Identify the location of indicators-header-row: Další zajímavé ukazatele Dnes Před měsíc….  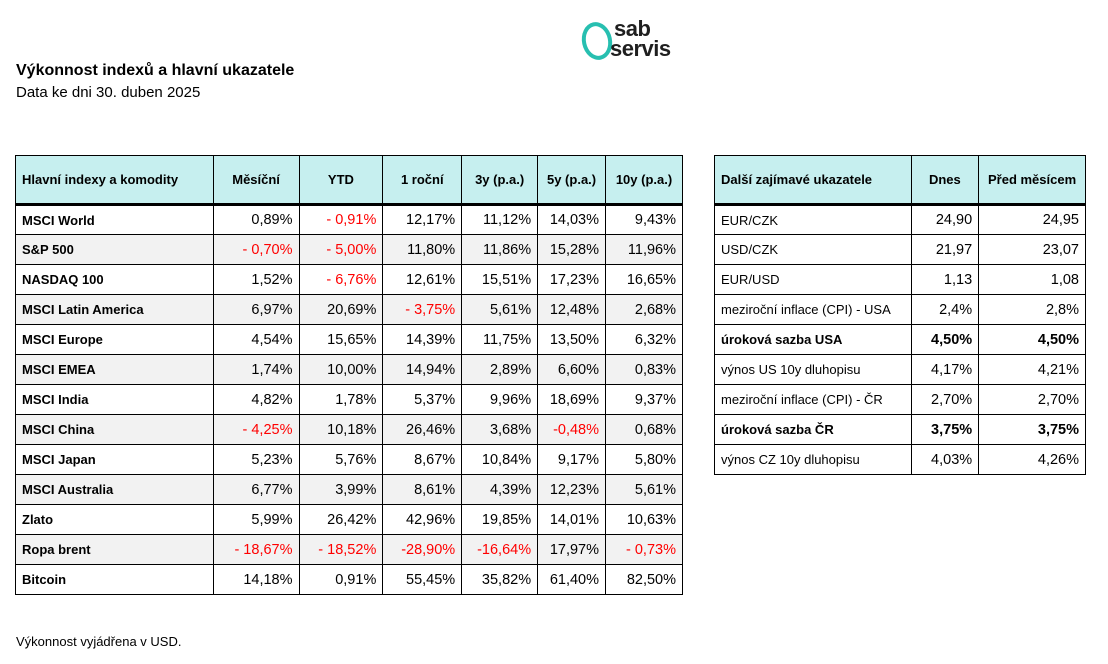
(900, 180).